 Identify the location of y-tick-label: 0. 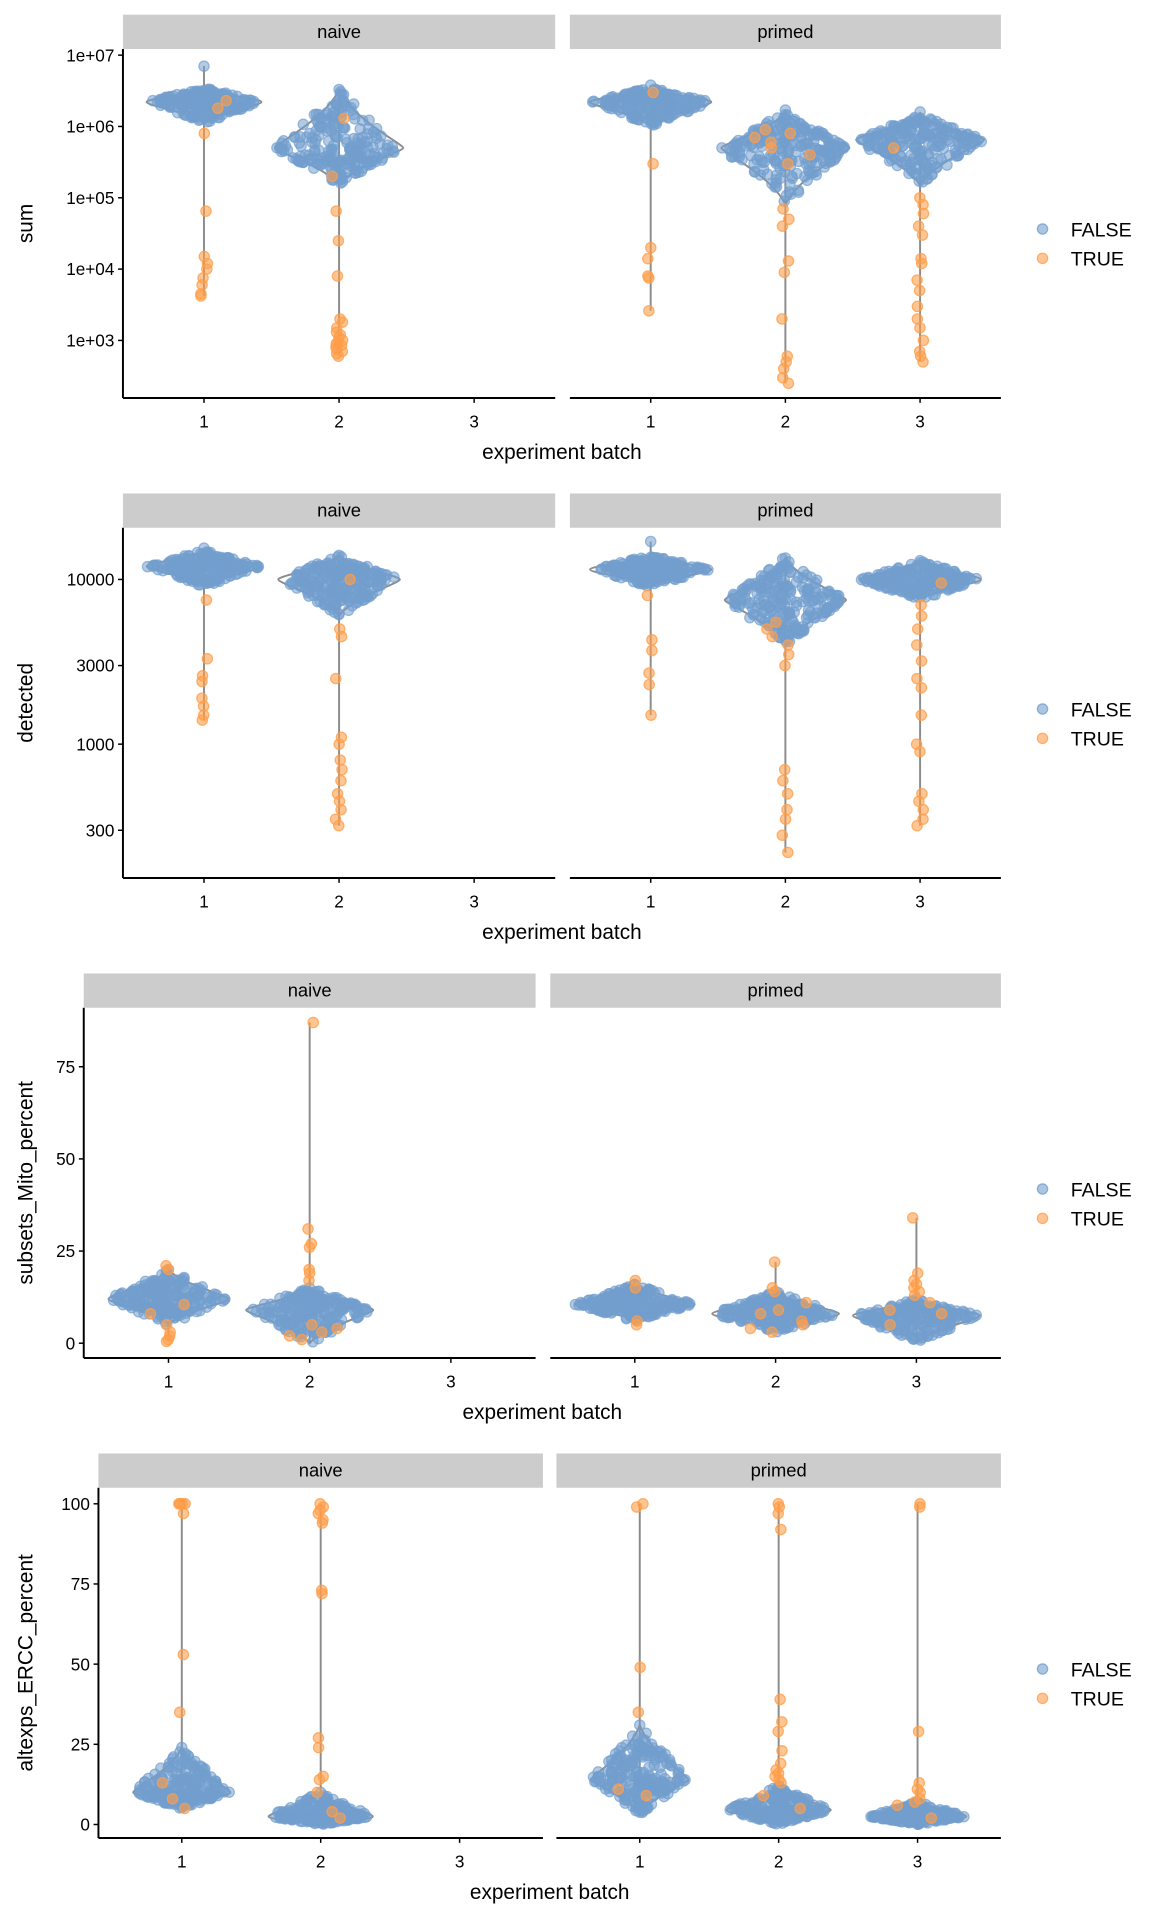
(85, 1825).